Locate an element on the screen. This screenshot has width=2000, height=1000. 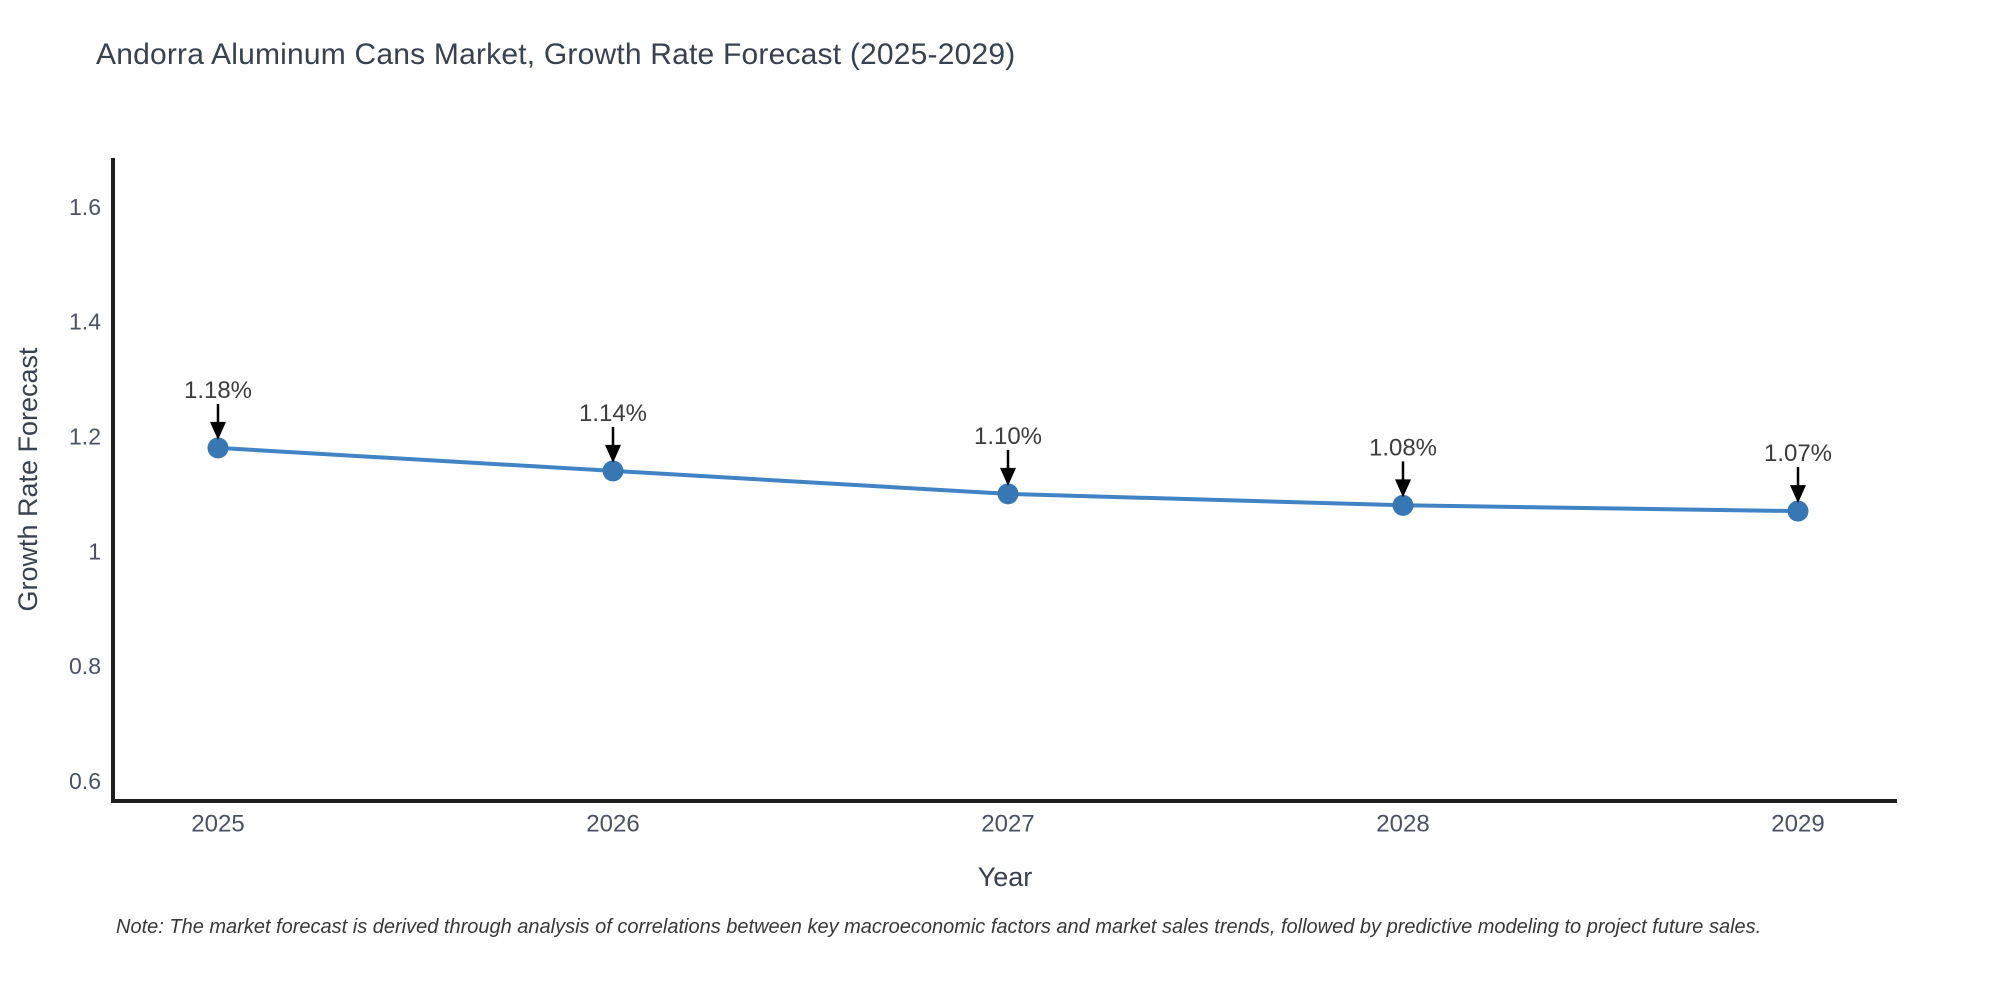
x-axis-title: Year is located at coordinates (1005, 877).